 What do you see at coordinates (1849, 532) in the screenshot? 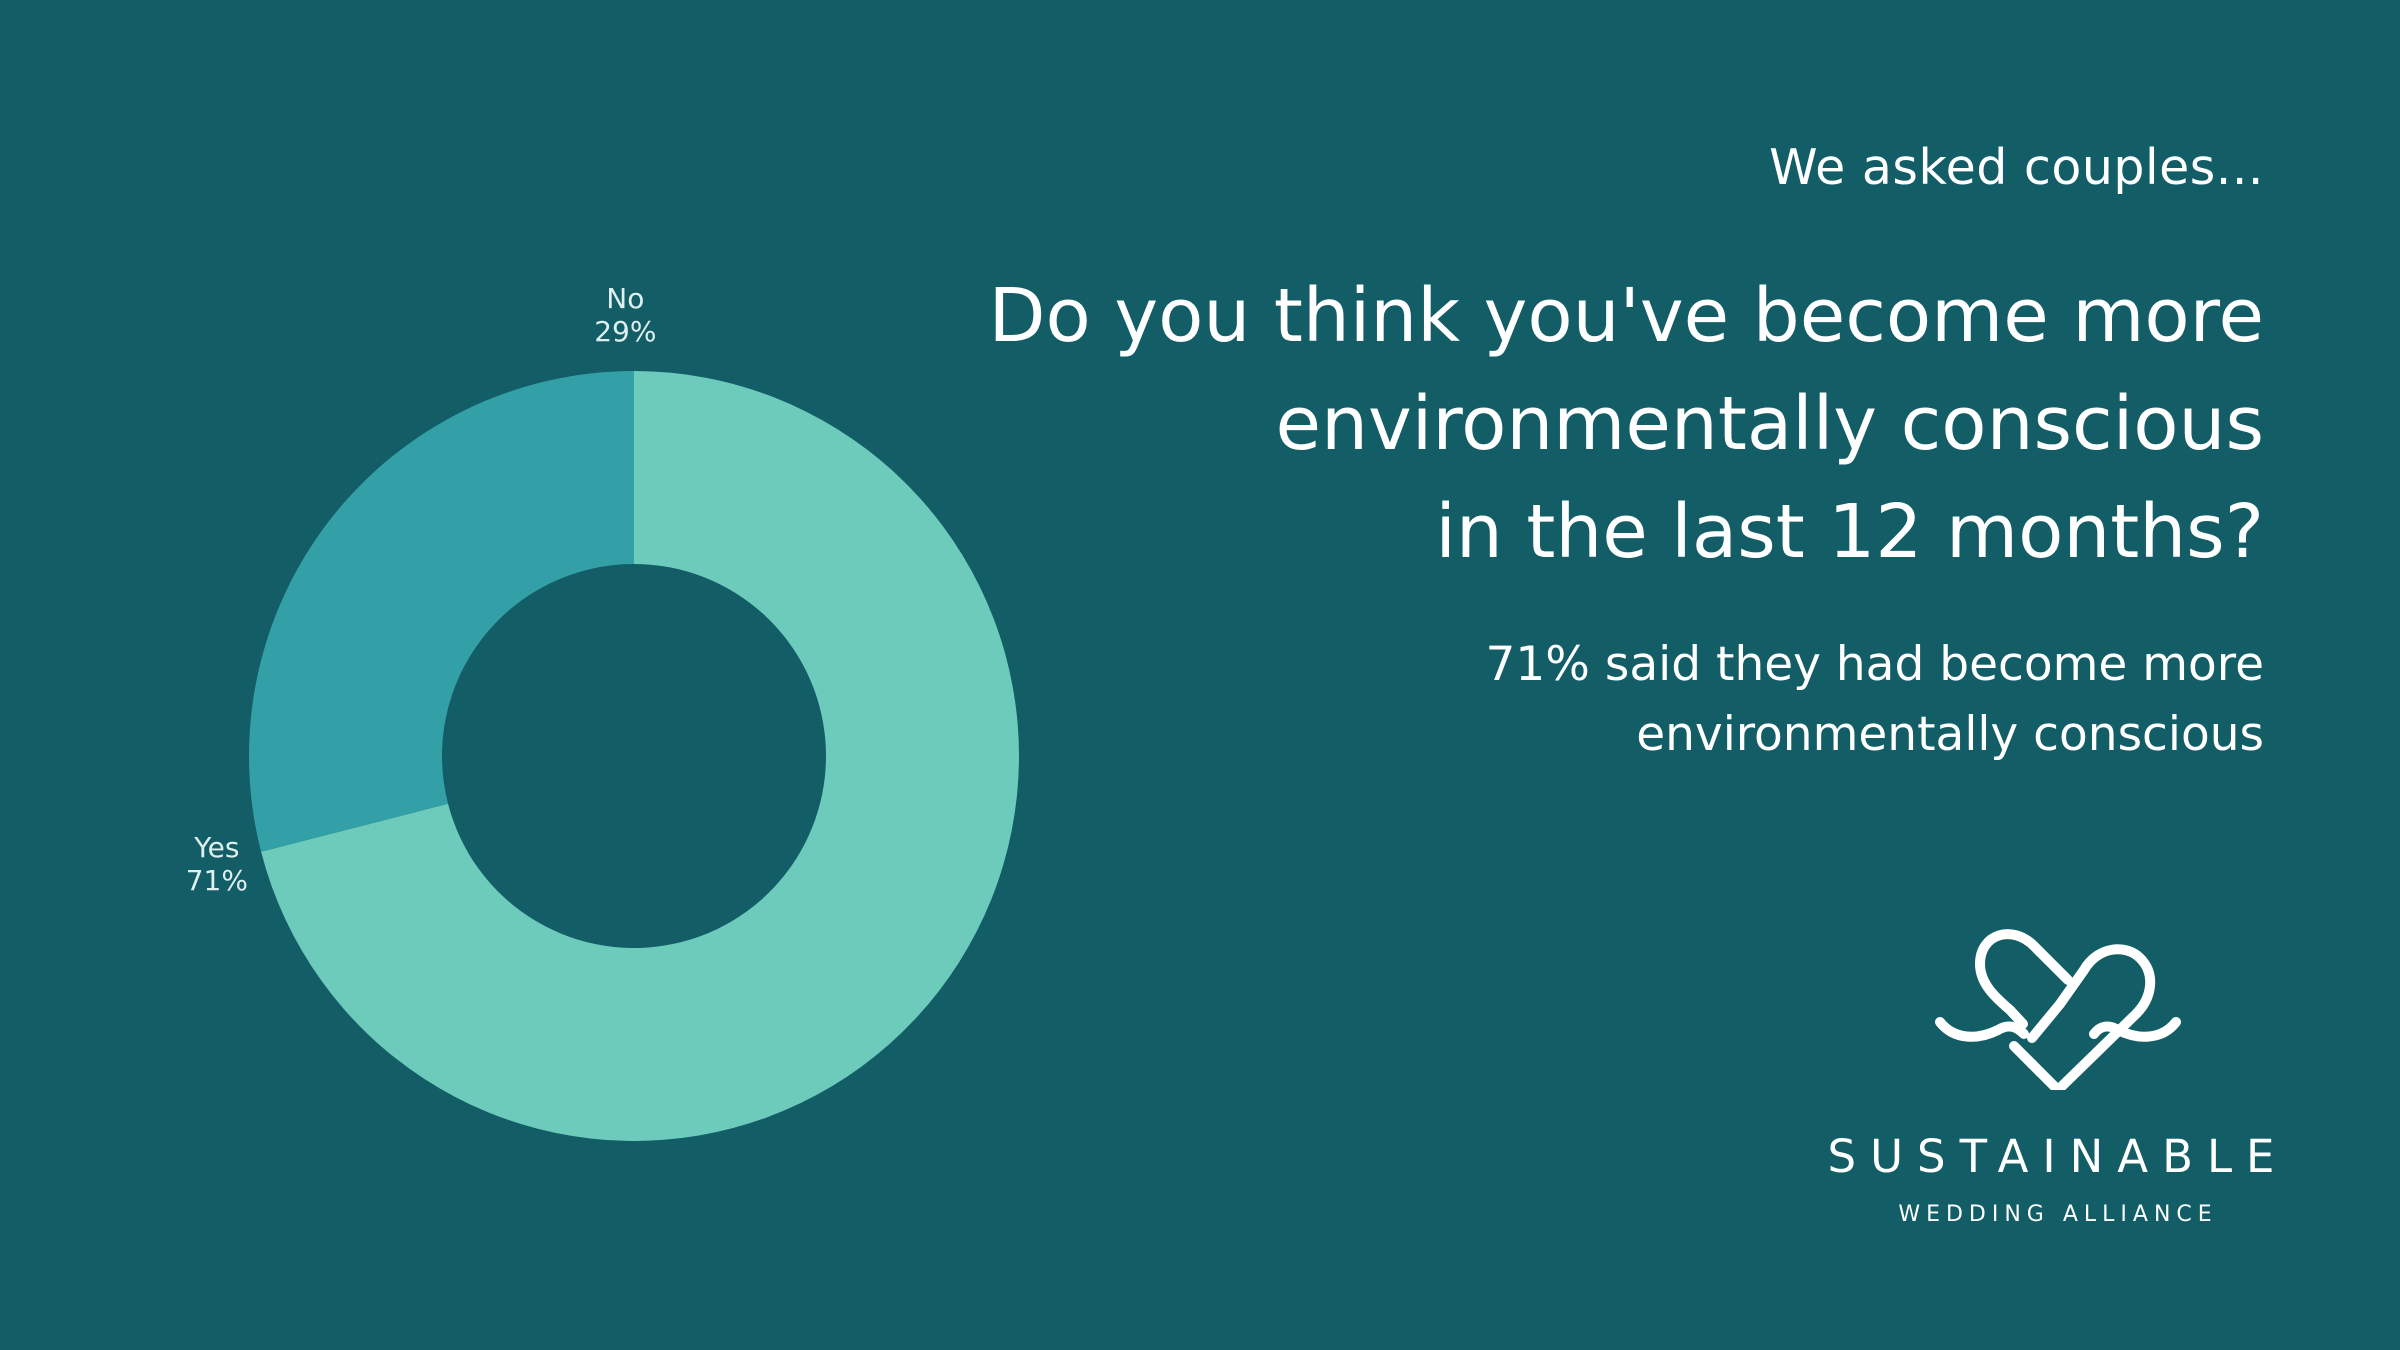
I see `question-line-3: in the last 12 months?` at bounding box center [1849, 532].